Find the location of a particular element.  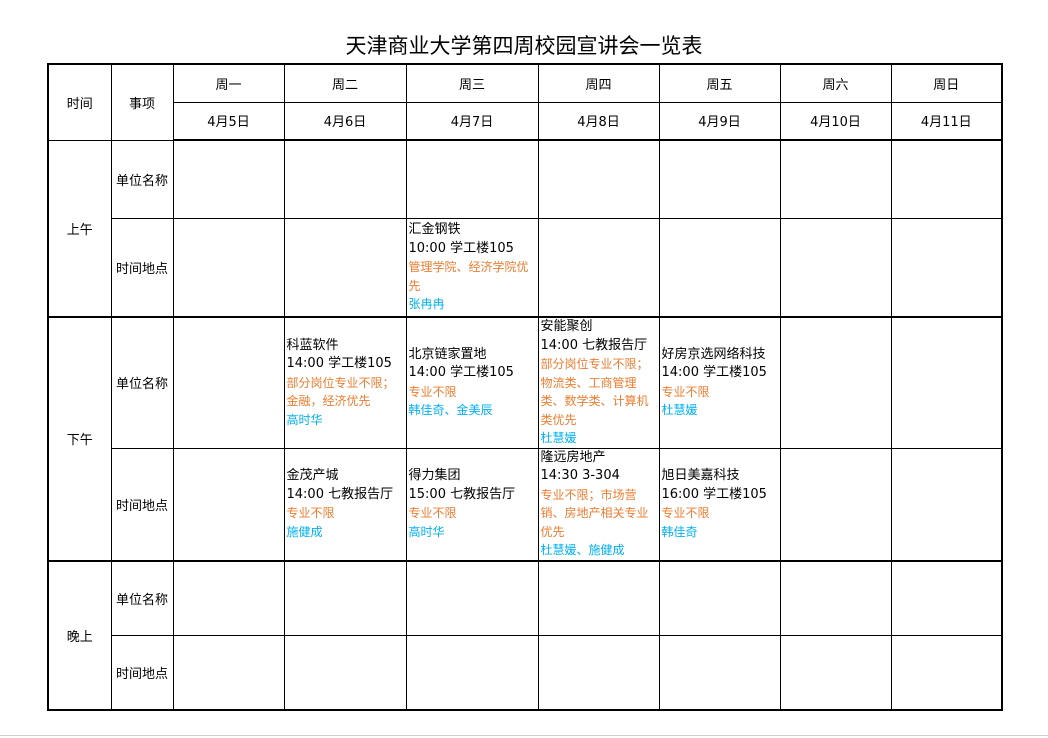

event-entry: 旭日美嘉科技 16:00 学工楼105 专业不限 韩佳奇 is located at coordinates (720, 504).